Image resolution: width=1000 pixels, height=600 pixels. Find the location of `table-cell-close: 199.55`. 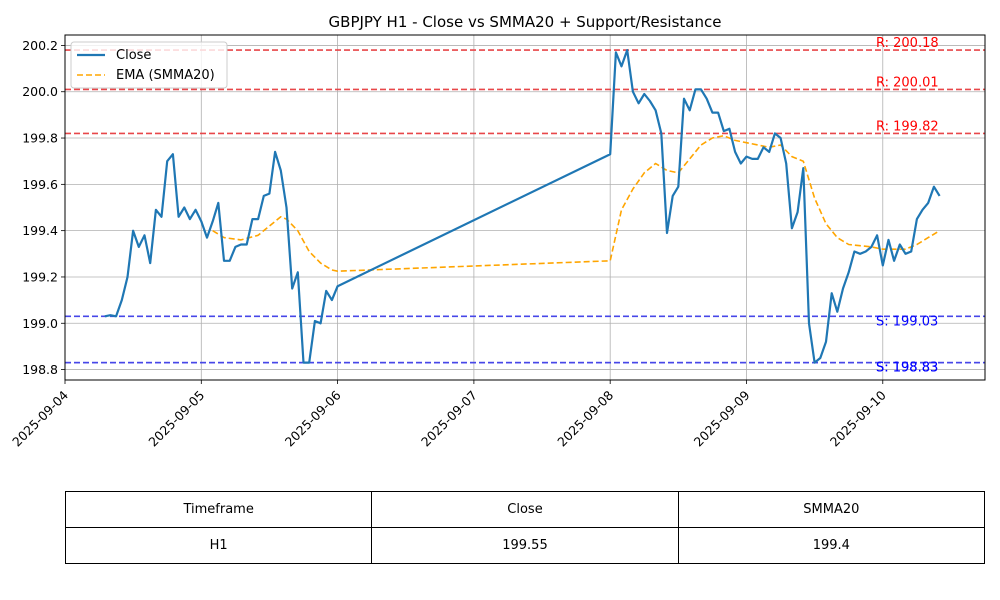

table-cell-close: 199.55 is located at coordinates (525, 545).